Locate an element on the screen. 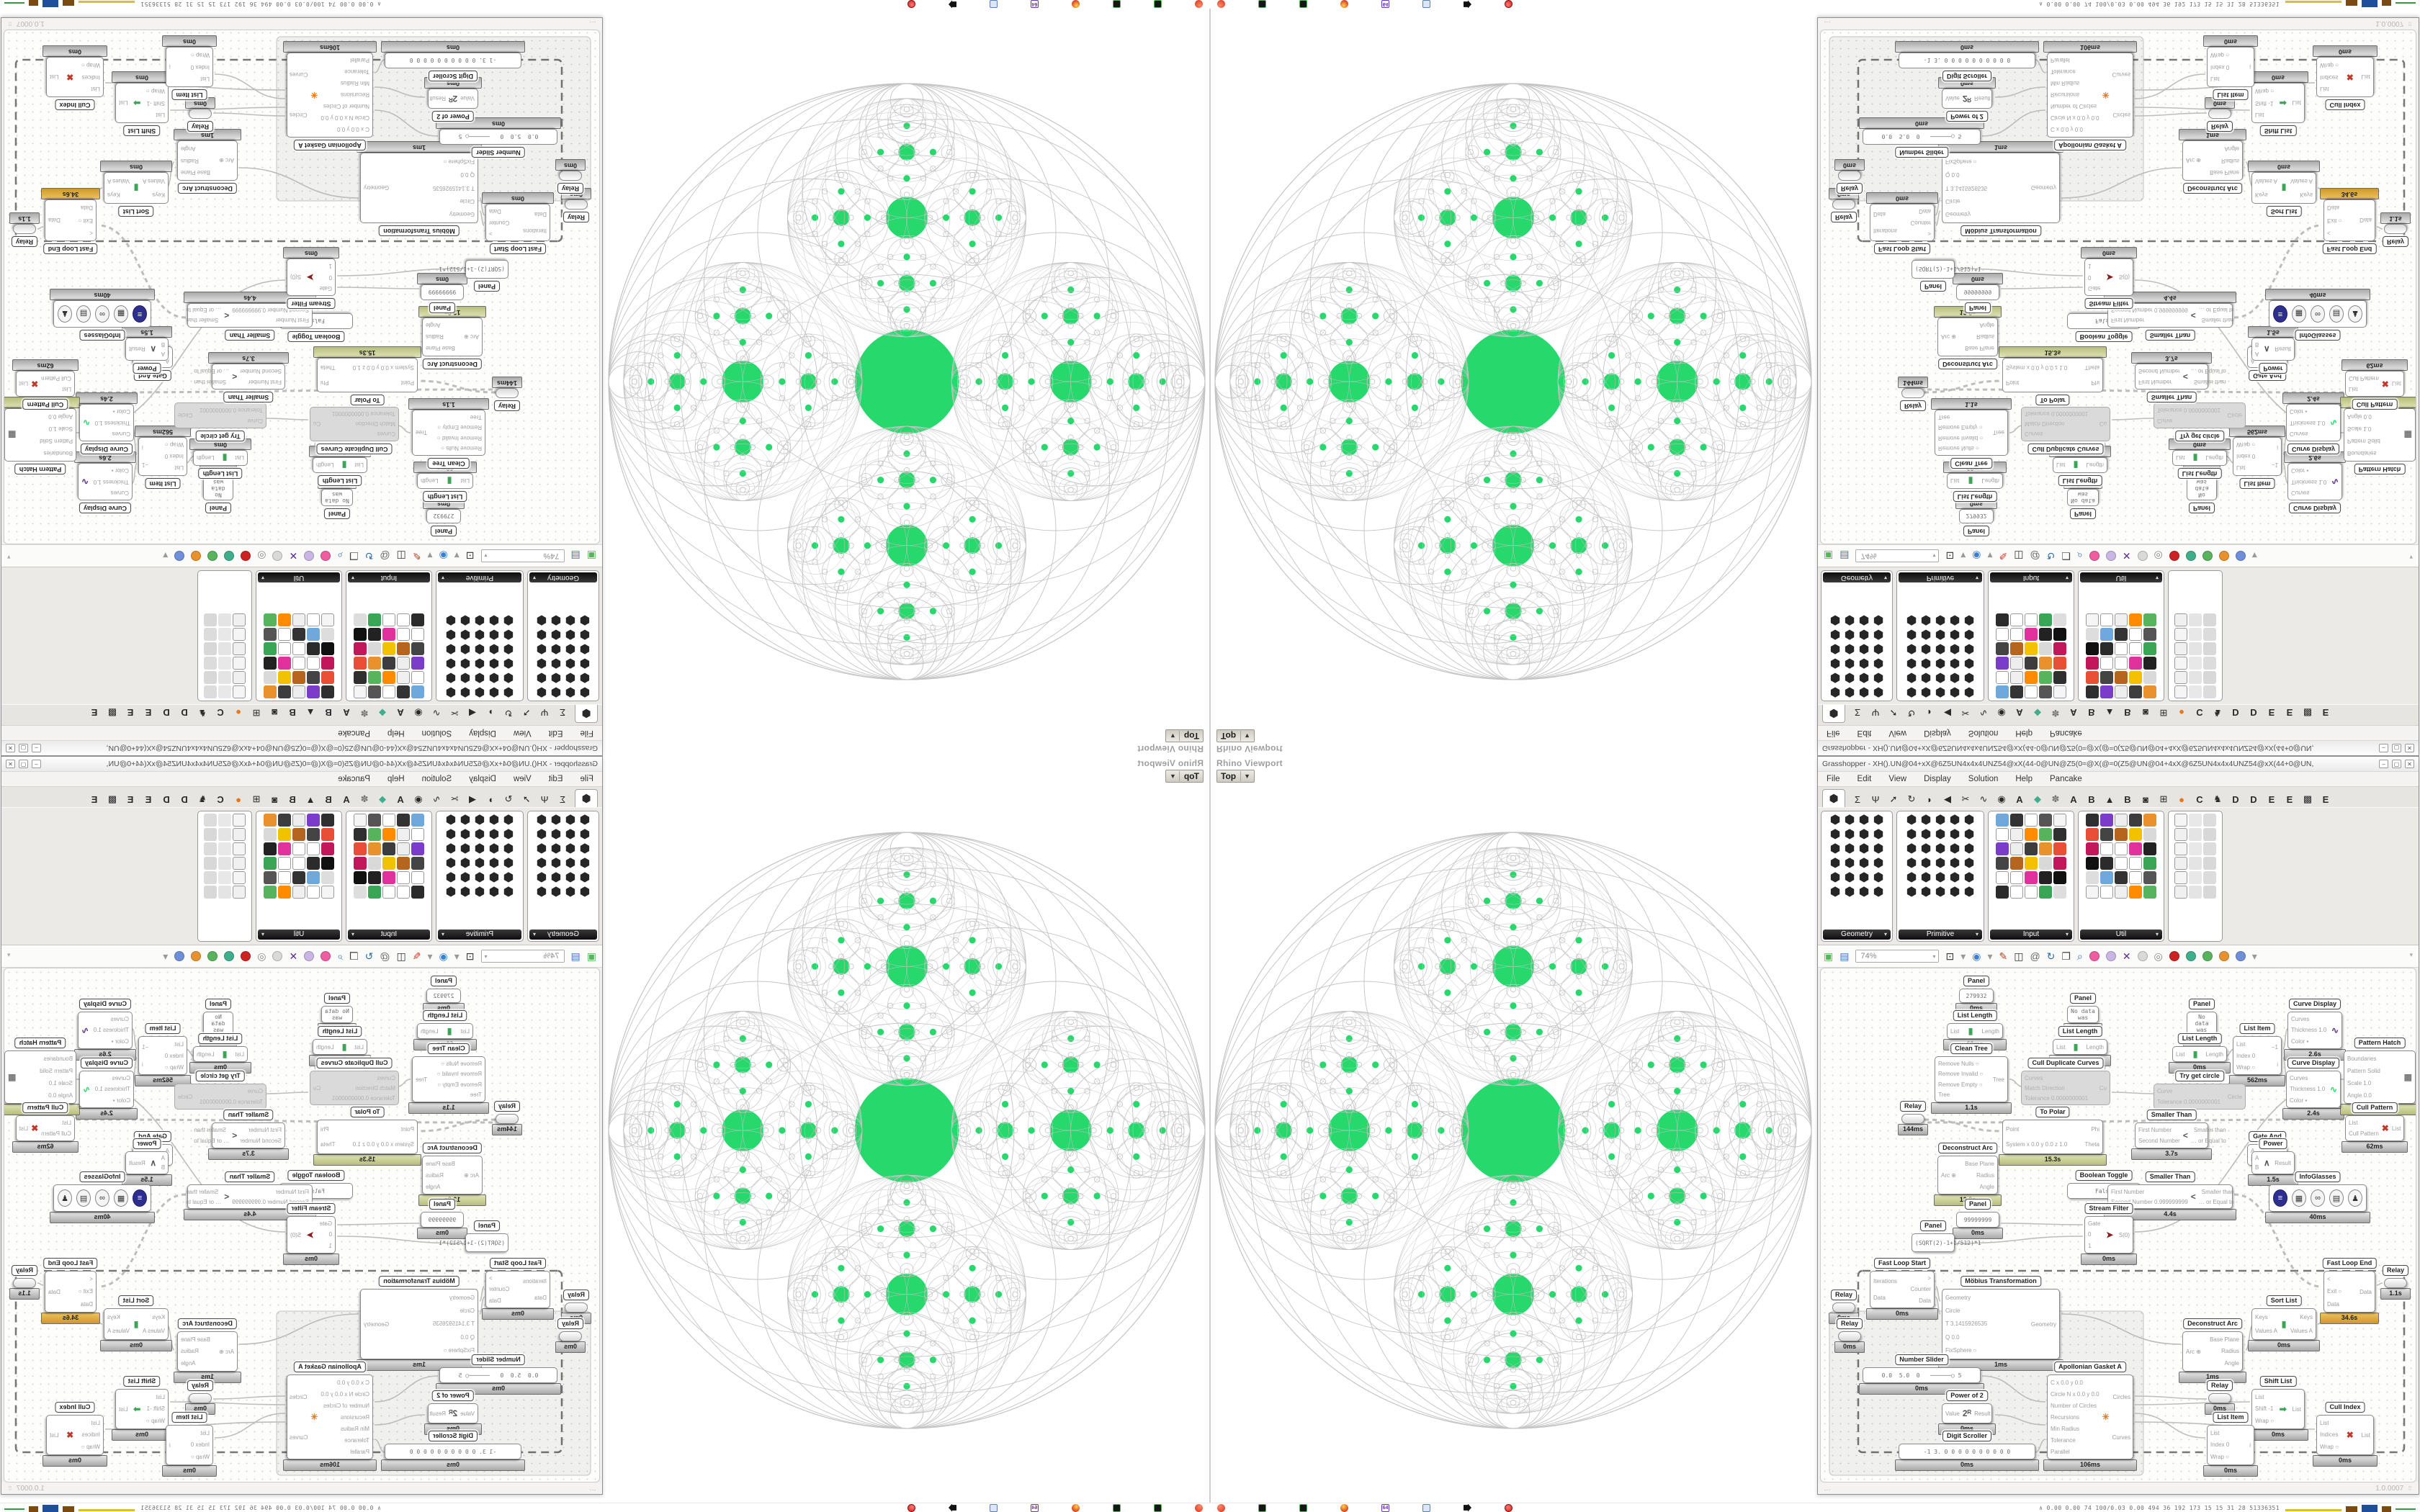  gh-node-relay: Relay 0ms is located at coordinates (200, 114).